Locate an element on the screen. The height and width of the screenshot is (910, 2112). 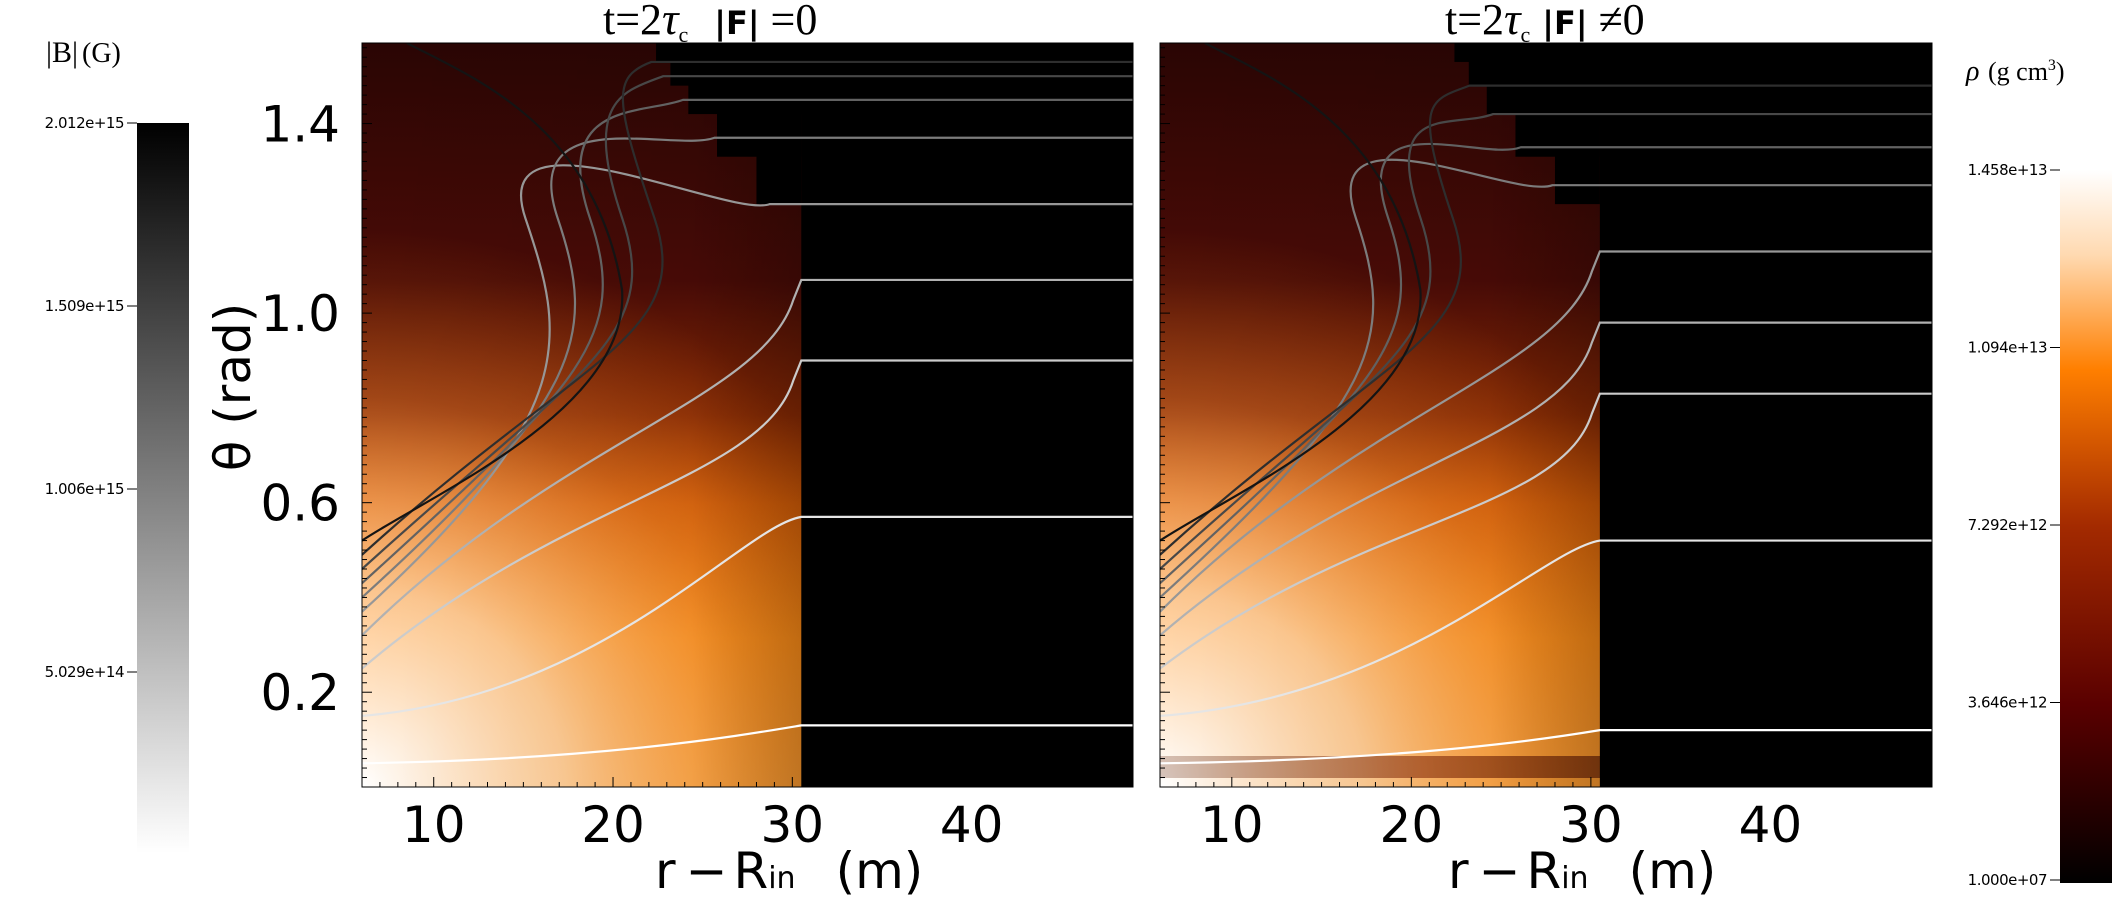
colorbar-B-gradient is located at coordinates (163, 488).